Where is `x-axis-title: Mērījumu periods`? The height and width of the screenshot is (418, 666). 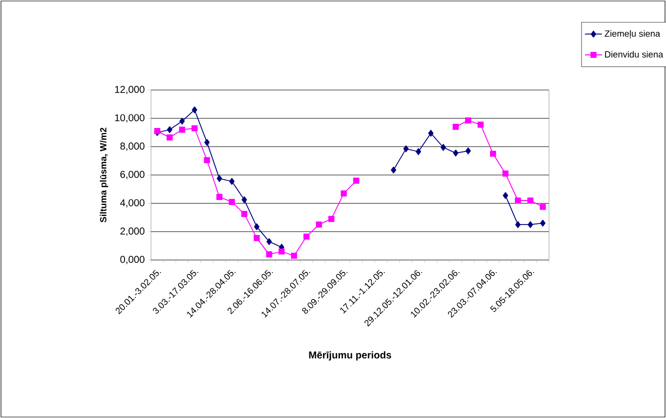
x-axis-title: Mērījumu periods is located at coordinates (350, 355).